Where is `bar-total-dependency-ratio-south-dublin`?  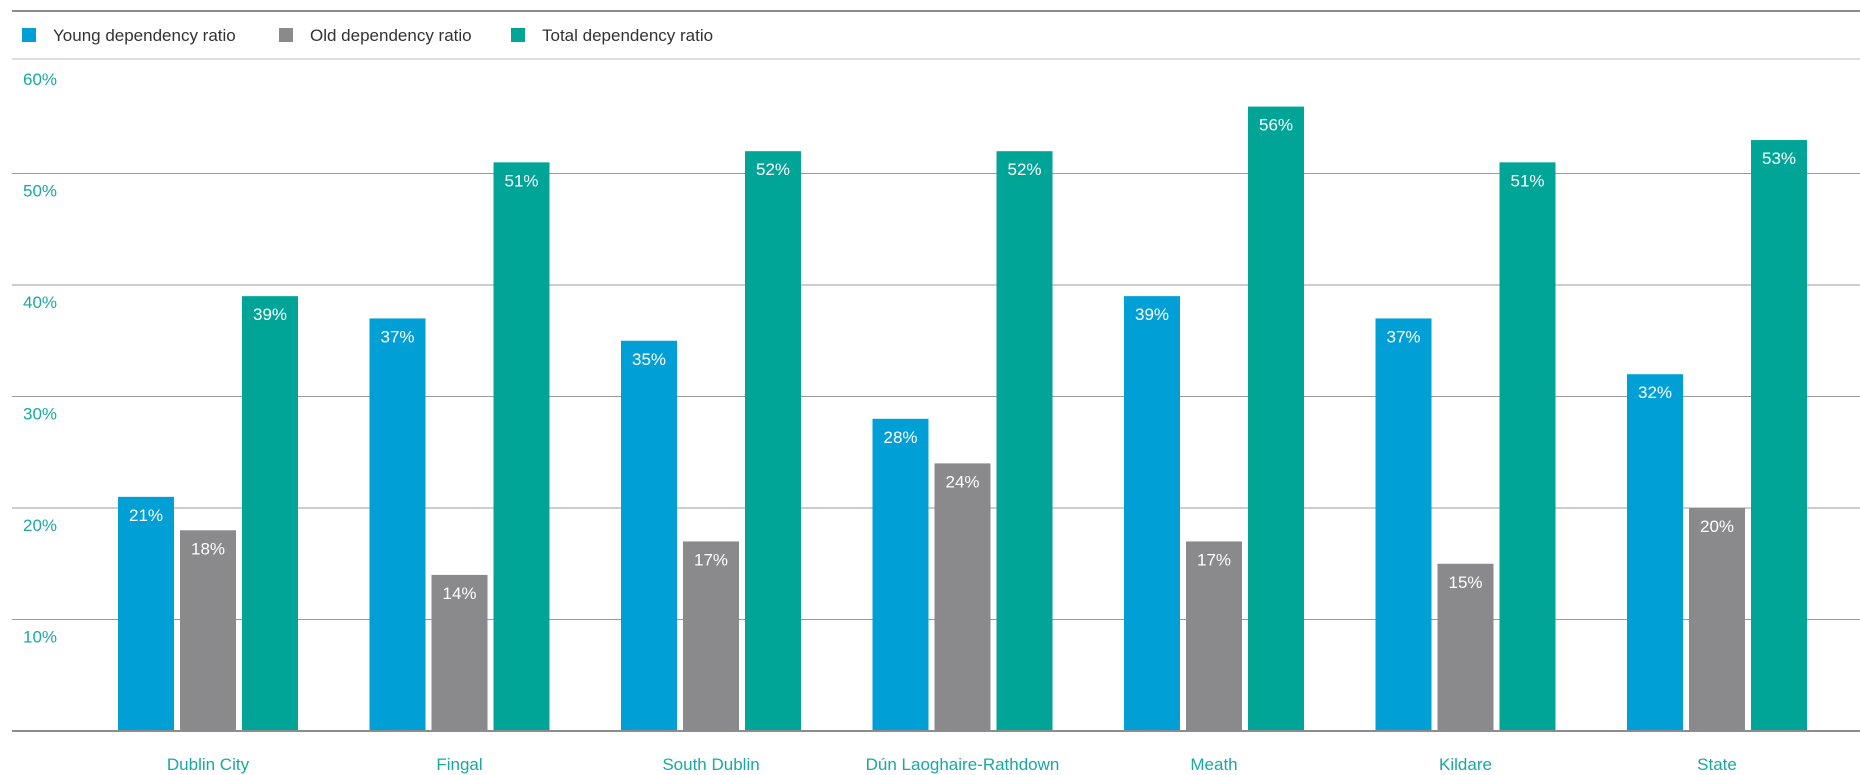 bar-total-dependency-ratio-south-dublin is located at coordinates (773, 441).